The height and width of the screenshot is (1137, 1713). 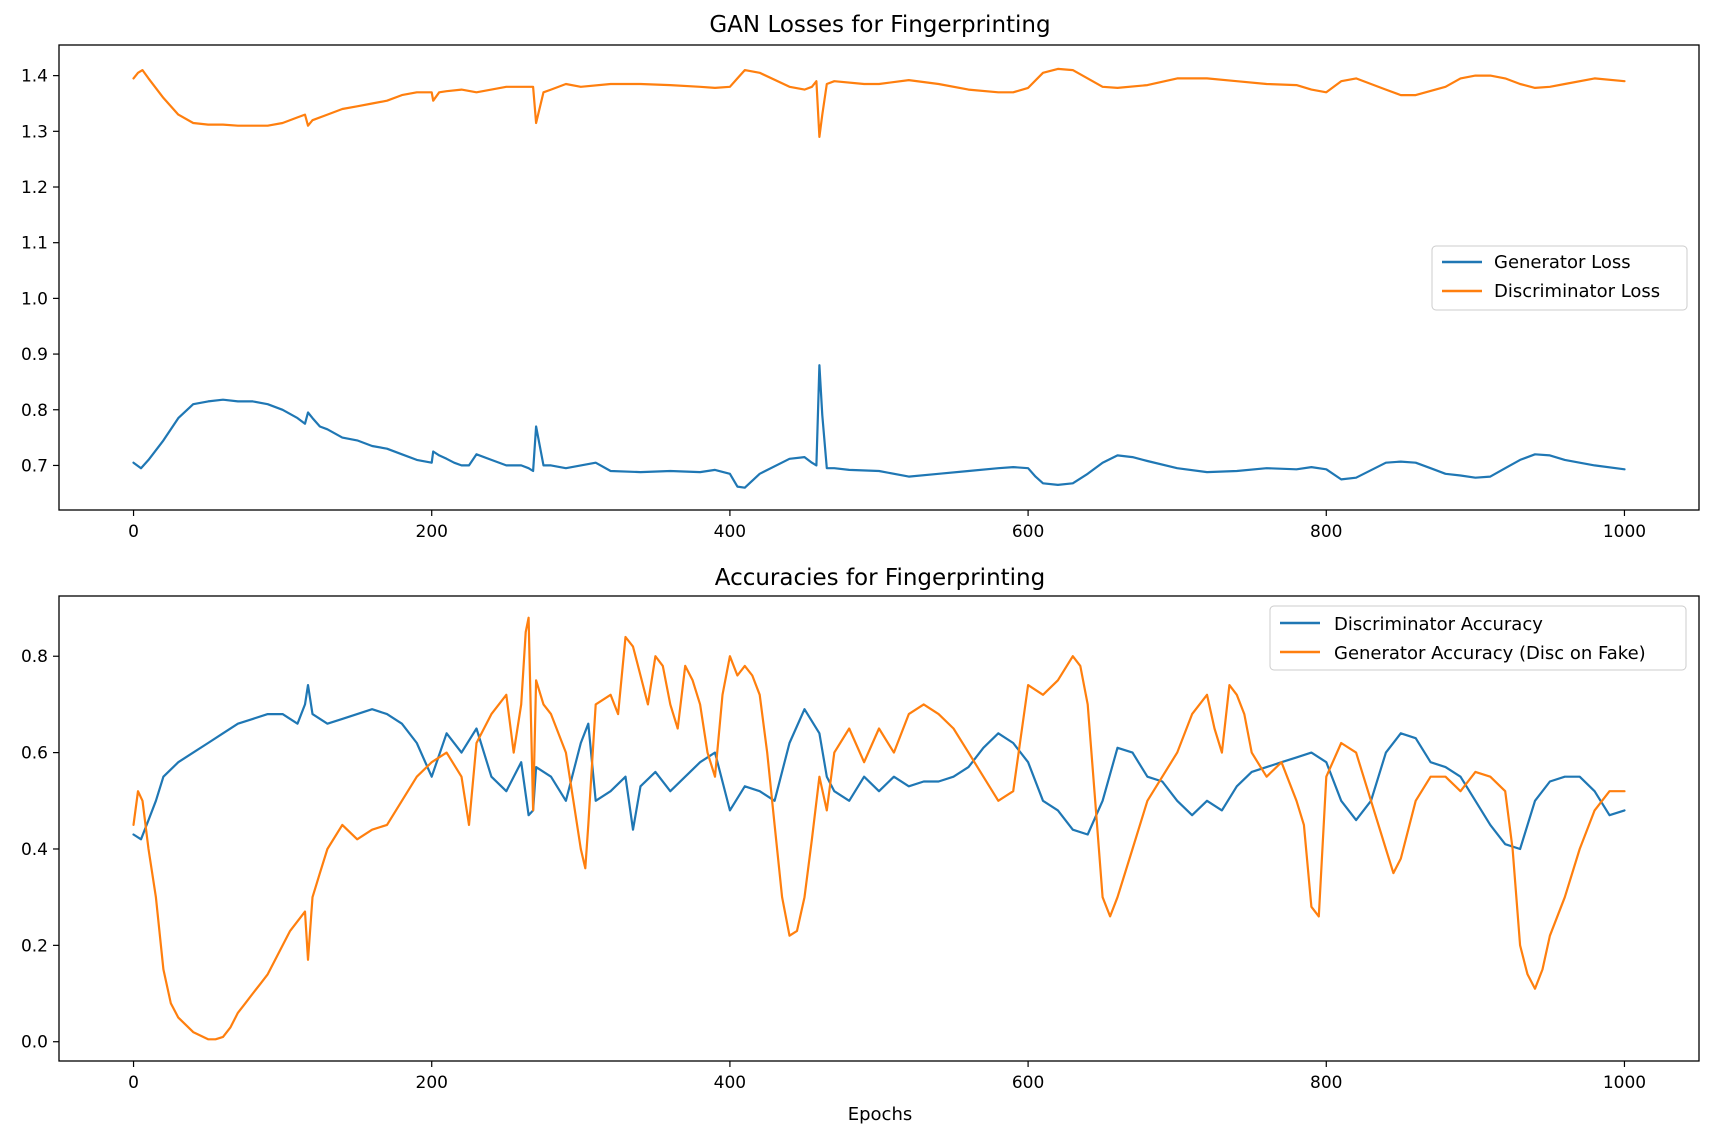 What do you see at coordinates (880, 578) in the screenshot?
I see `accuracy-chart-title: Accuracies for Fingerprinting` at bounding box center [880, 578].